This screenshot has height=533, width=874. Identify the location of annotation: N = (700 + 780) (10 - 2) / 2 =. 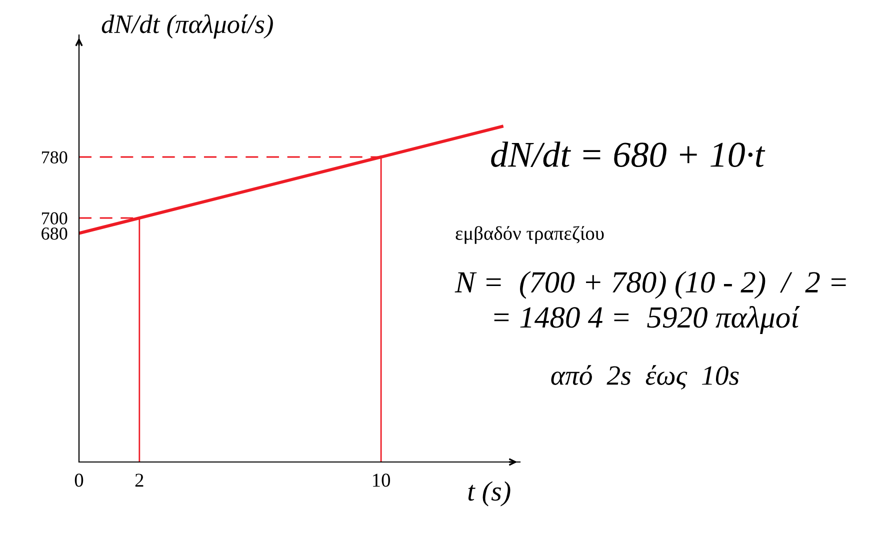
(650, 285).